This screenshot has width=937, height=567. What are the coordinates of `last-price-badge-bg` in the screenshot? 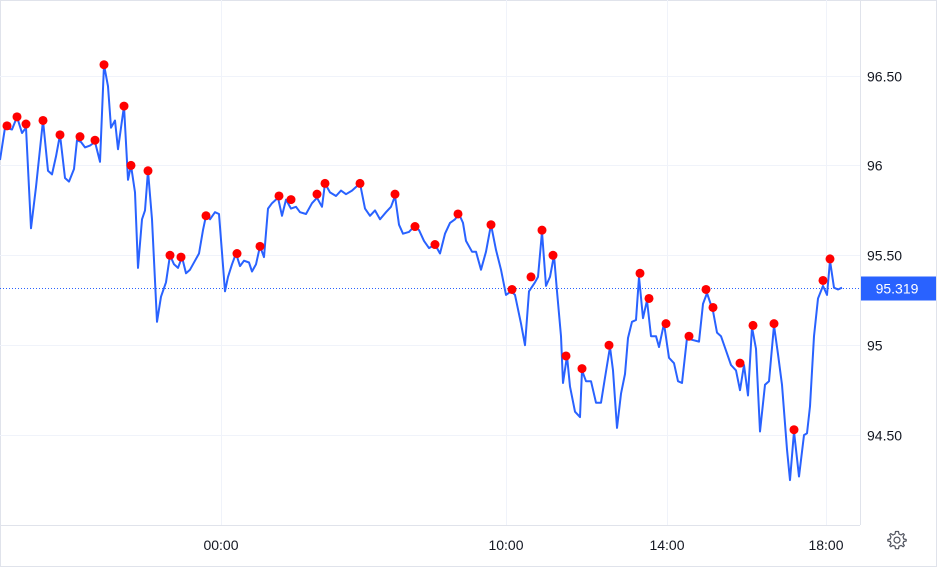 It's located at (898, 288).